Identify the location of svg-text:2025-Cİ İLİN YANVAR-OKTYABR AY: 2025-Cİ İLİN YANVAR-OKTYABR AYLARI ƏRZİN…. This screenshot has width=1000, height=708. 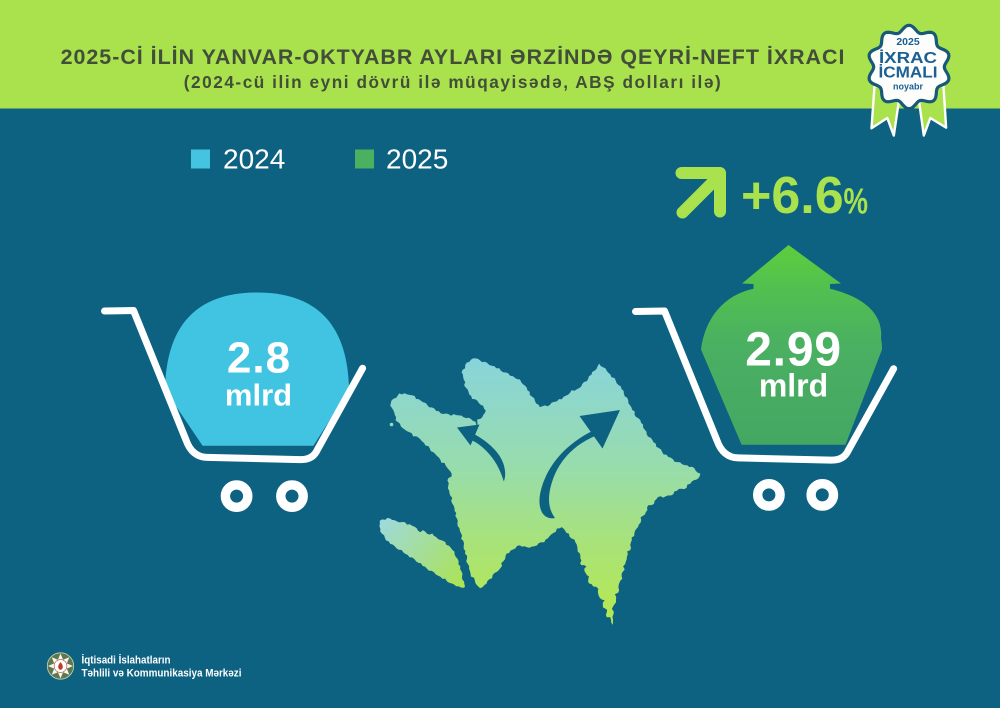
(453, 57).